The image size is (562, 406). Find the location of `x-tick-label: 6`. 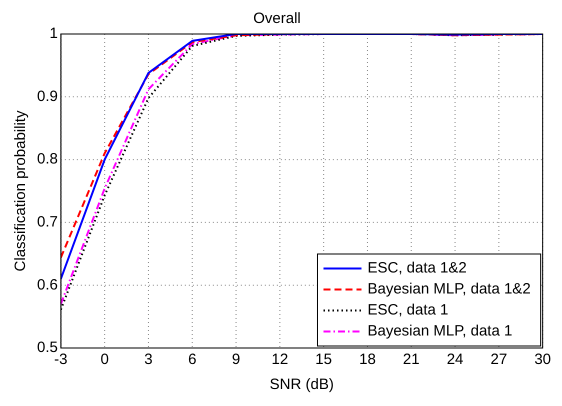

x-tick-label: 6 is located at coordinates (192, 359).